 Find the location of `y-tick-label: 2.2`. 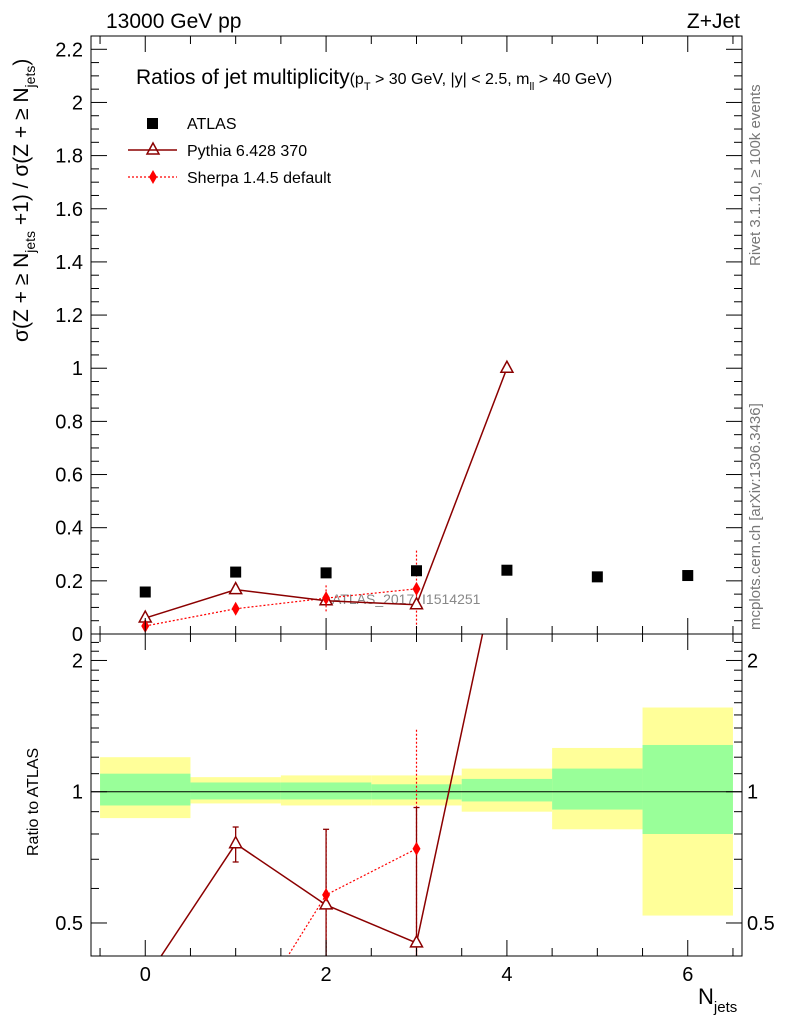

y-tick-label: 2.2 is located at coordinates (69, 50).